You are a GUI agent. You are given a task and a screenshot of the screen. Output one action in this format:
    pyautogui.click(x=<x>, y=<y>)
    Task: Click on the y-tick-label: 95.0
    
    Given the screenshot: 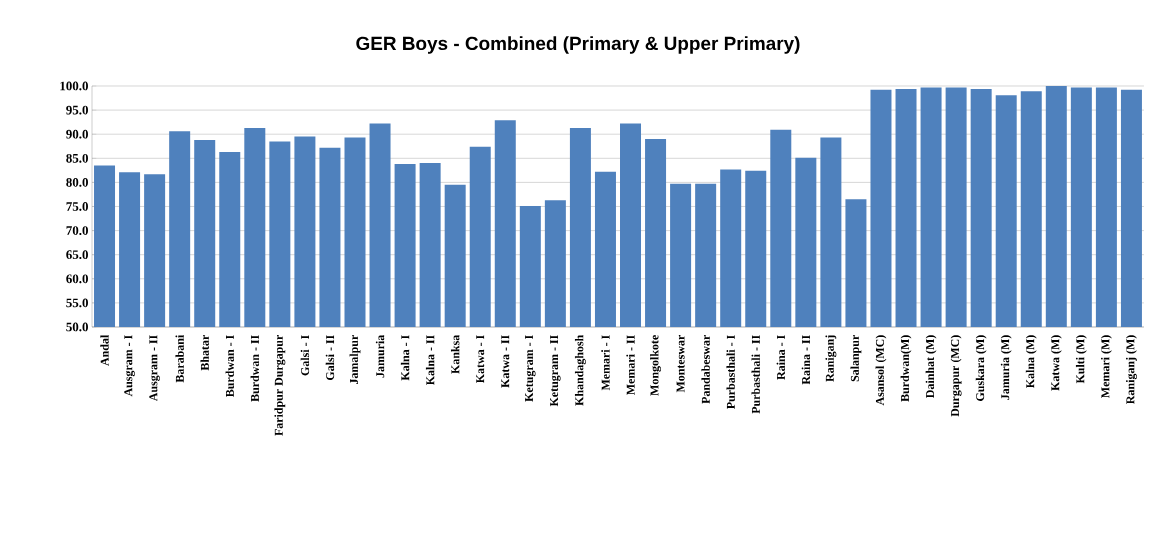 What is the action you would take?
    pyautogui.click(x=77, y=110)
    